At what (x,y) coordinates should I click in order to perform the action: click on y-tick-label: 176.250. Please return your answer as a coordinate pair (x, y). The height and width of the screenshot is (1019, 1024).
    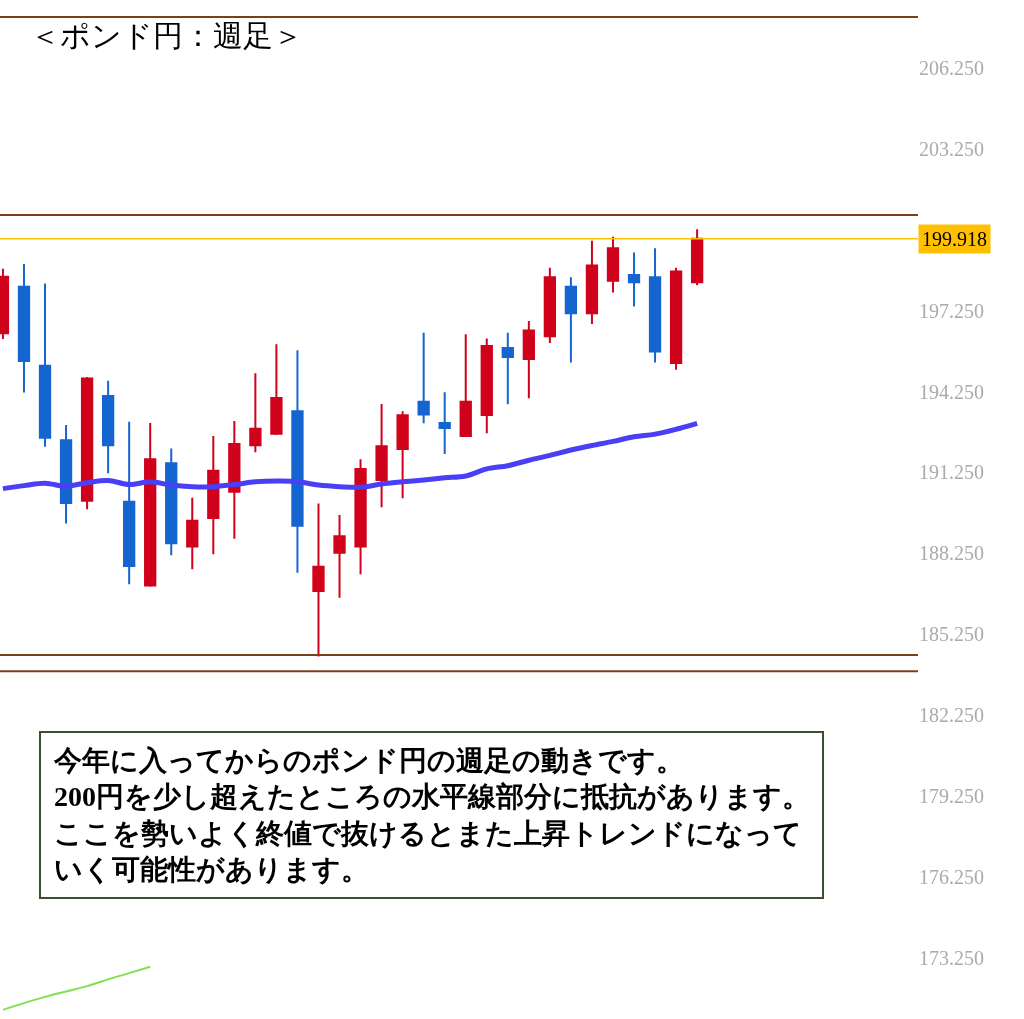
    Looking at the image, I should click on (951, 876).